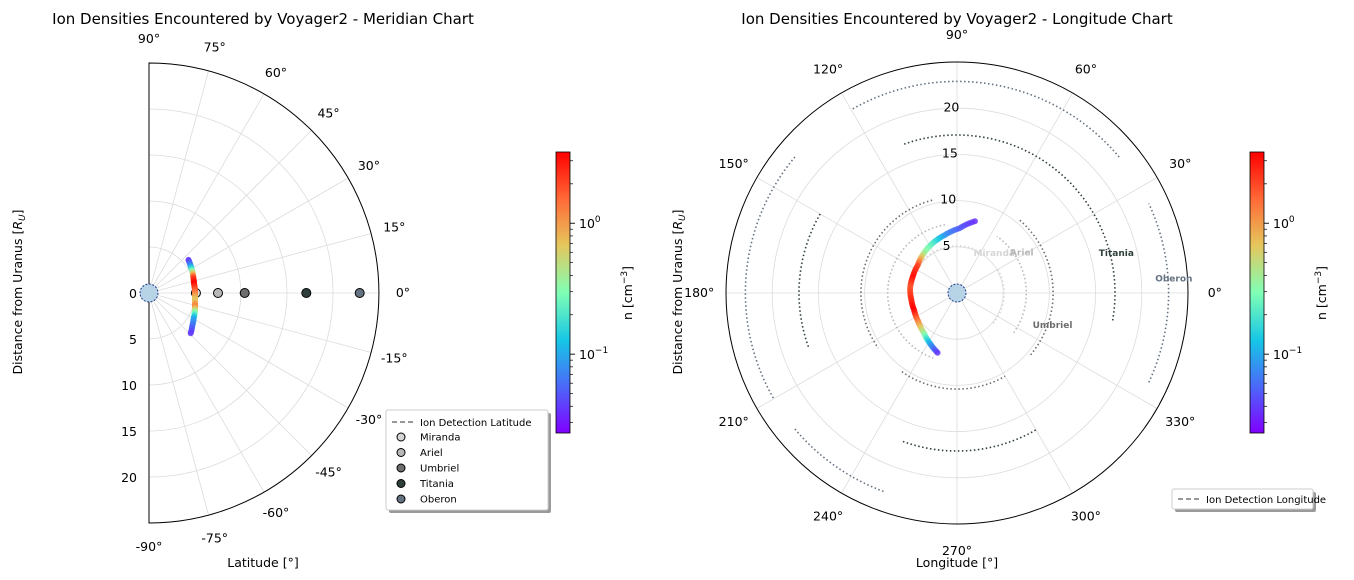 The image size is (1354, 580). I want to click on legend-entry-umbriel: Umbriel, so click(439, 469).